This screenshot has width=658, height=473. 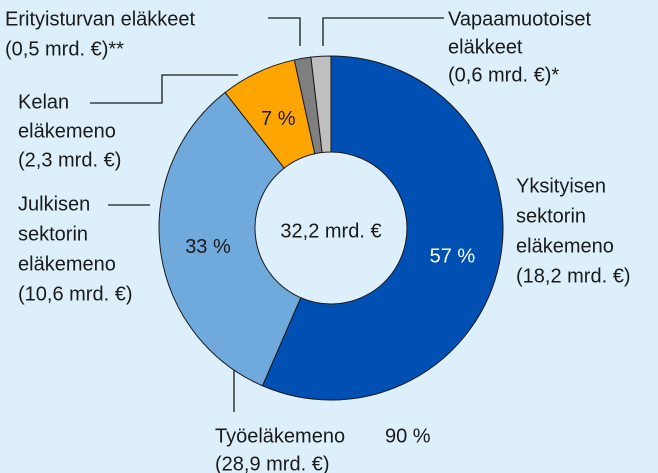 What do you see at coordinates (330, 231) in the screenshot?
I see `center-label: 32,2 mrd. €` at bounding box center [330, 231].